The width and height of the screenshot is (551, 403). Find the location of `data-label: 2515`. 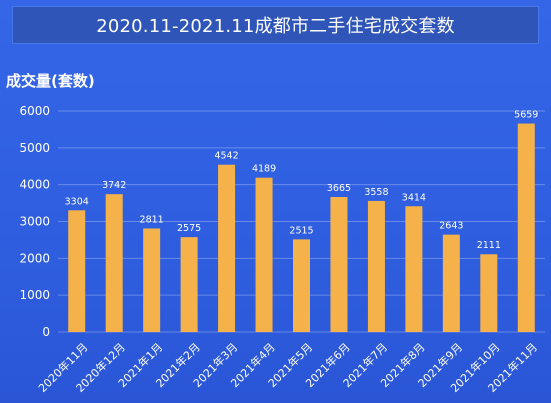

data-label: 2515 is located at coordinates (301, 230).